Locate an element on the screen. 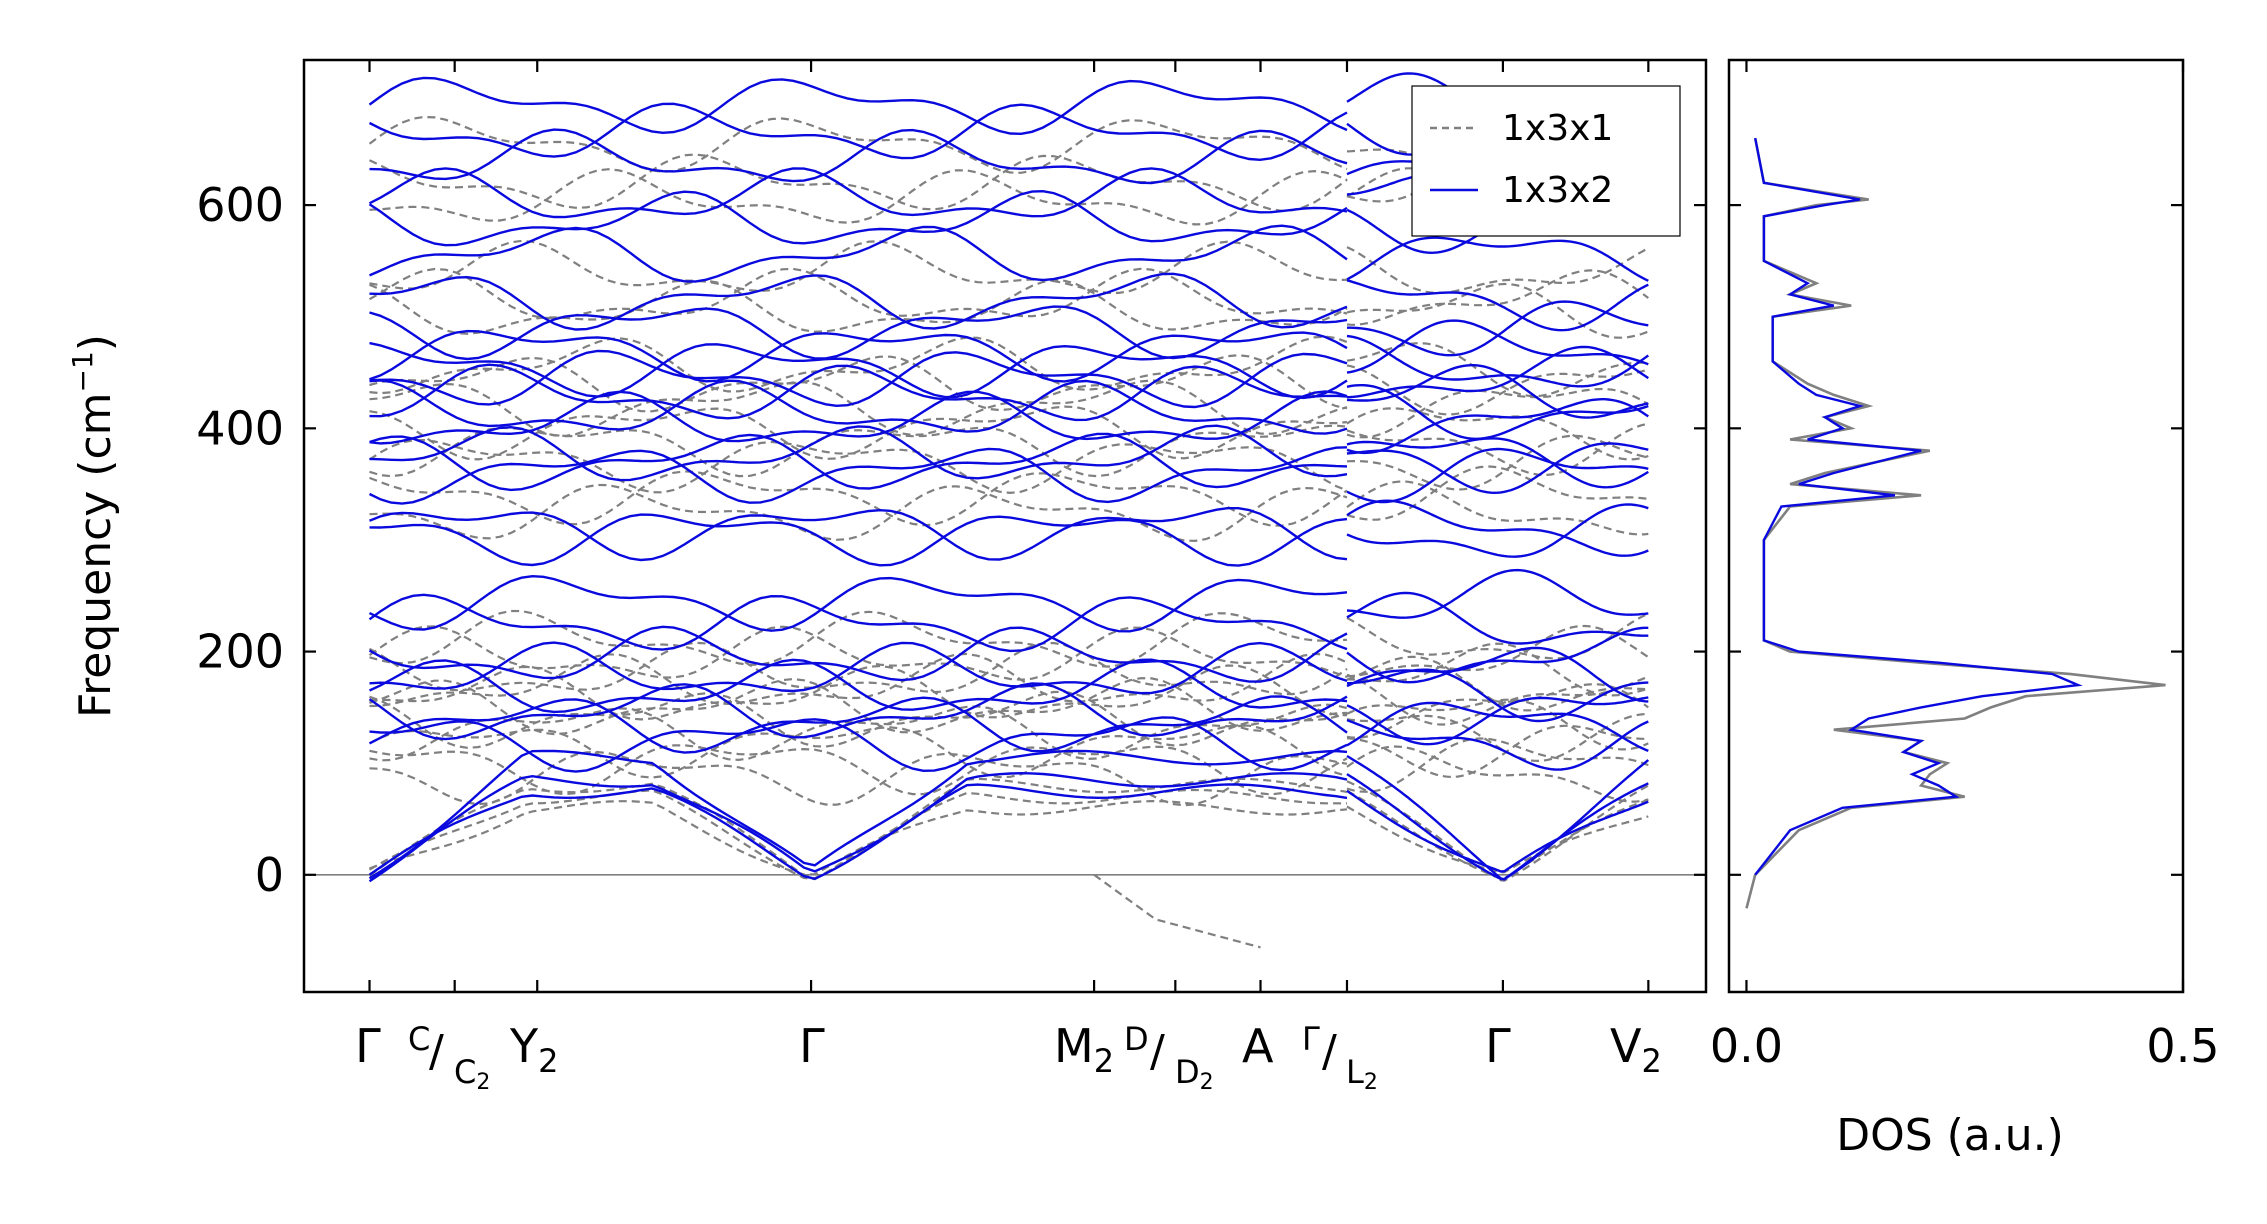 The width and height of the screenshot is (2267, 1224). kpoint-label-gamma-3: Γ is located at coordinates (1498, 1046).